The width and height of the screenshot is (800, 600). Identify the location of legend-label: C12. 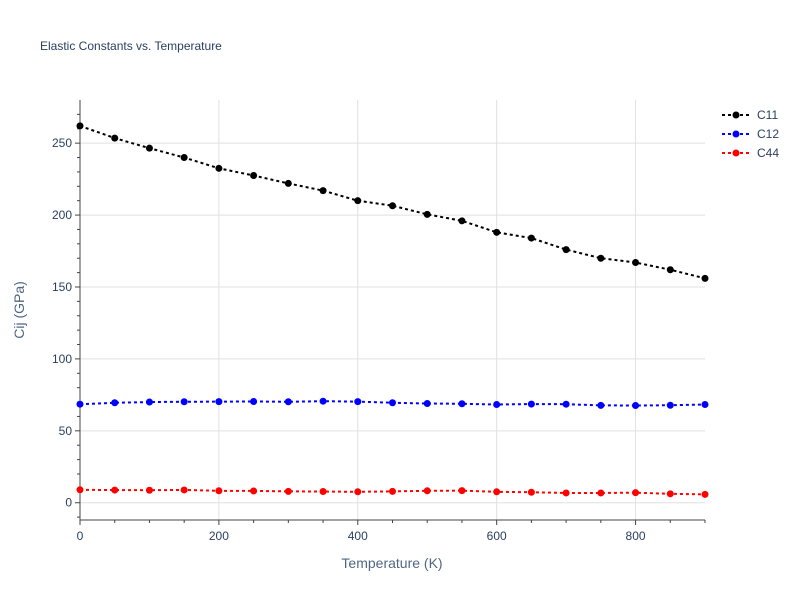
(768, 134).